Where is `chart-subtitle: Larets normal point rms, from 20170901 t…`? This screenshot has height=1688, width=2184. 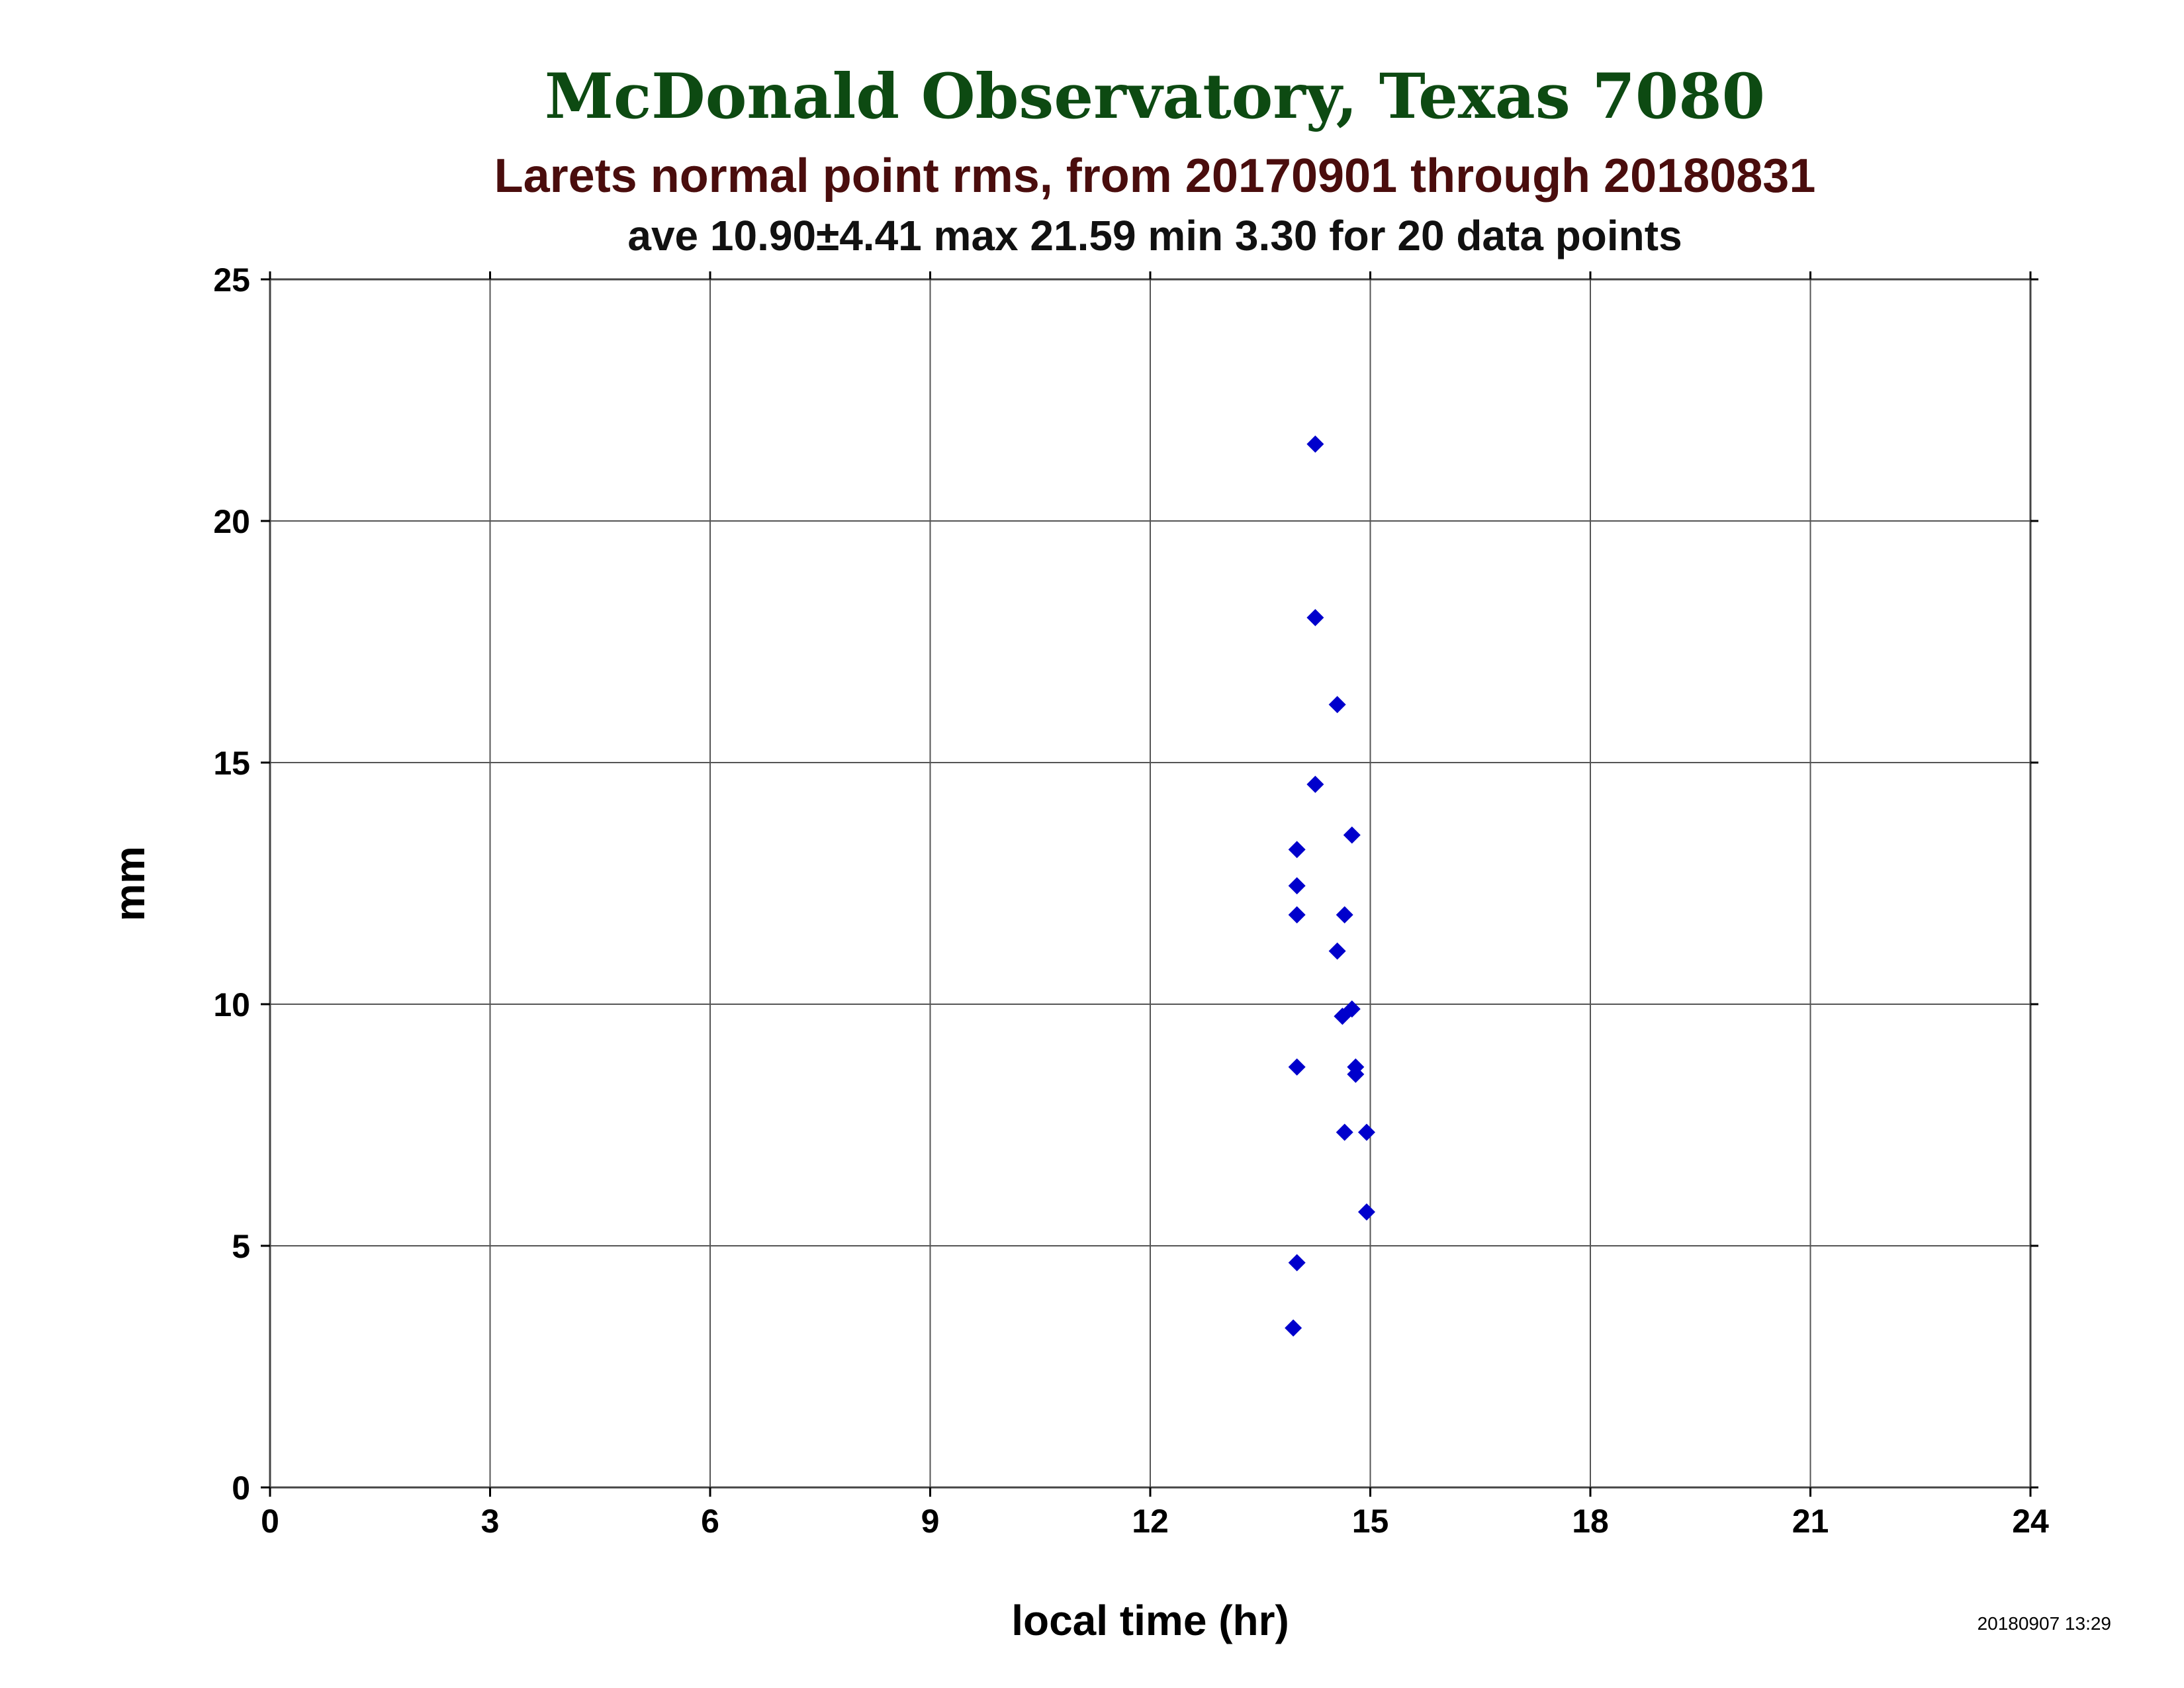 chart-subtitle: Larets normal point rms, from 20170901 t… is located at coordinates (1155, 176).